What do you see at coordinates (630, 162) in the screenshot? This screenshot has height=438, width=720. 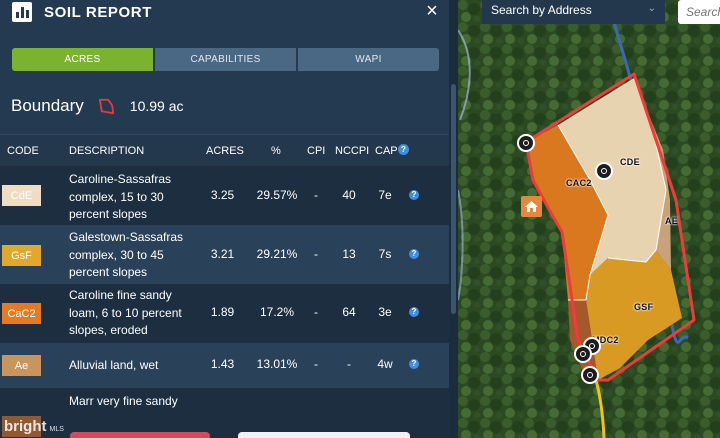 I see `map-label-cde: CDE` at bounding box center [630, 162].